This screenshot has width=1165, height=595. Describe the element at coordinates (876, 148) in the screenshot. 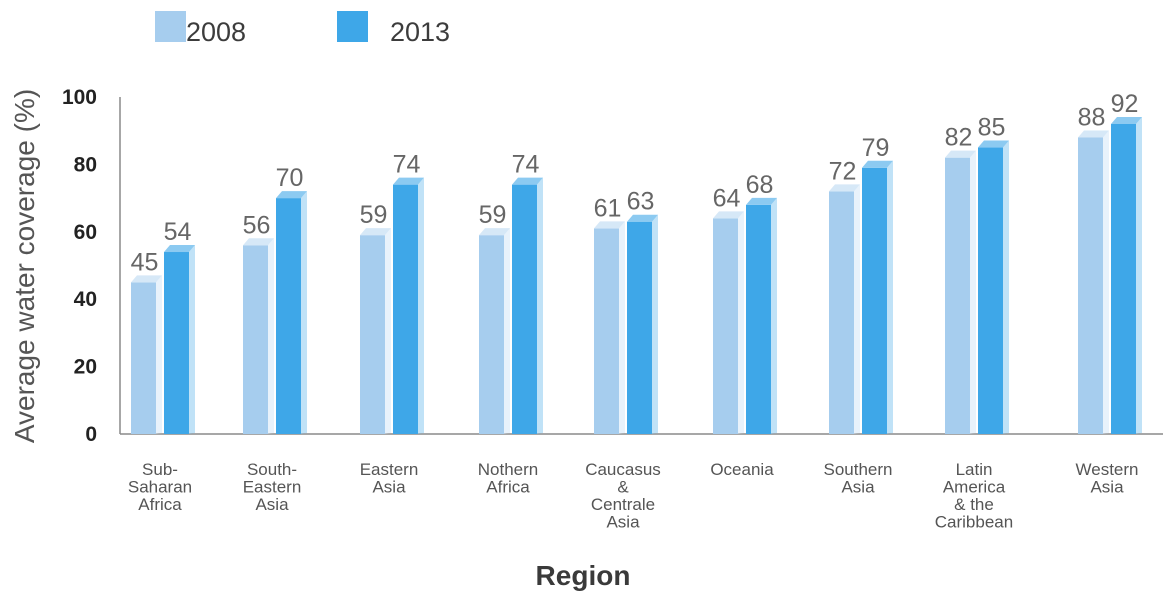

I see `data-label-2013: 79` at that location.